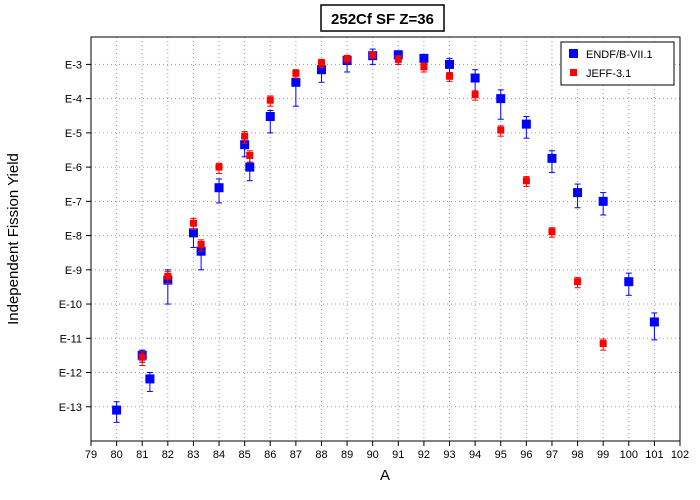  I want to click on legend-label-jeff: JEFF-3.1, so click(608, 74).